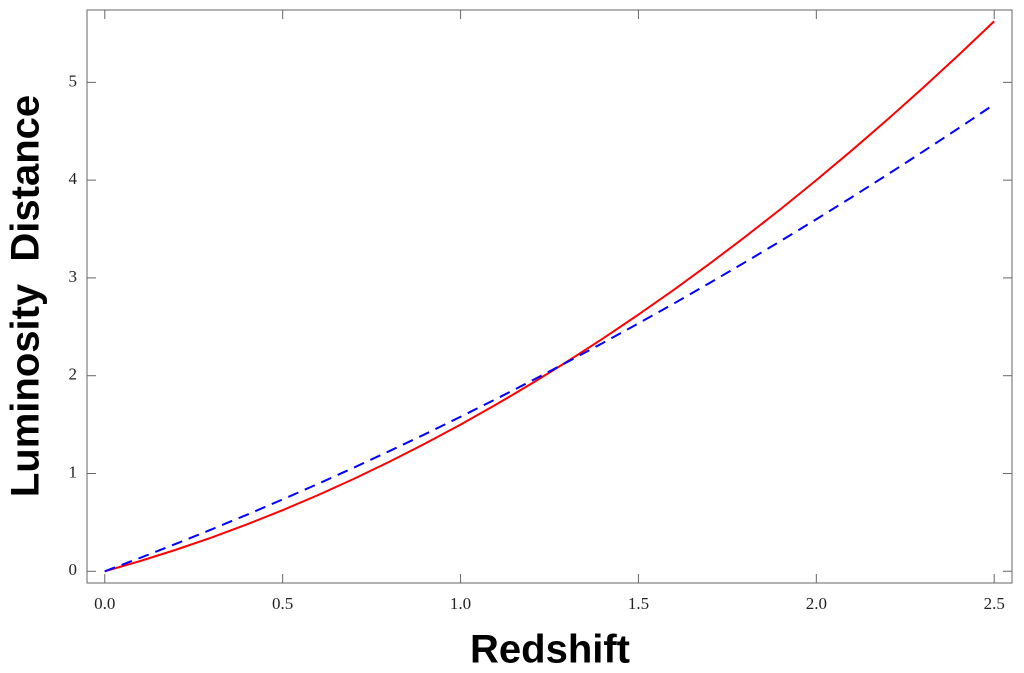  What do you see at coordinates (73, 178) in the screenshot?
I see `y-tick-label: 4` at bounding box center [73, 178].